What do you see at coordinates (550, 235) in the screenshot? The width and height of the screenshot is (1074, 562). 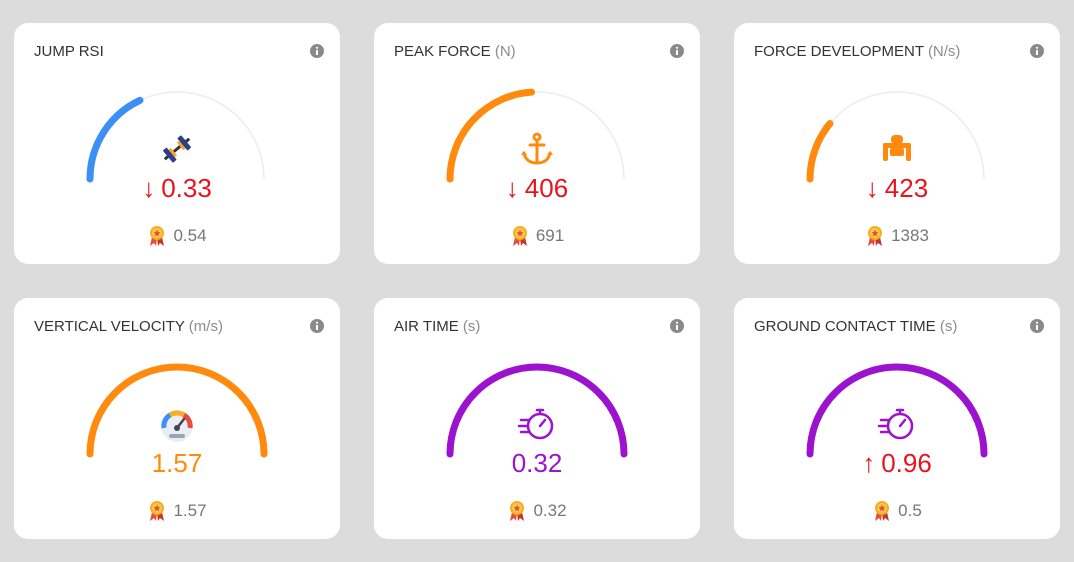 I see `personal-best-value: 691` at bounding box center [550, 235].